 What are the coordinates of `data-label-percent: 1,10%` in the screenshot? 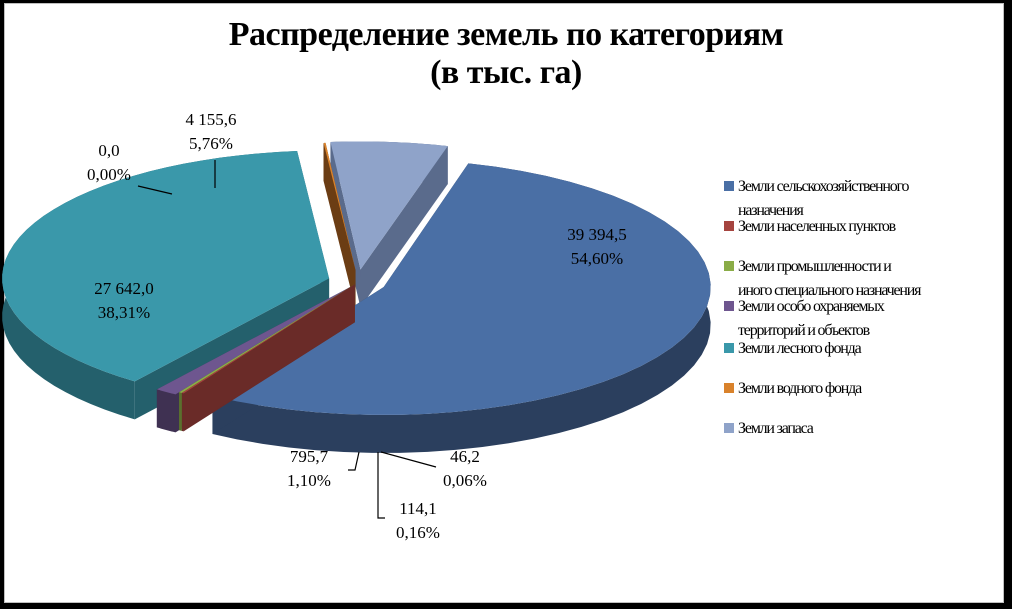 It's located at (309, 480).